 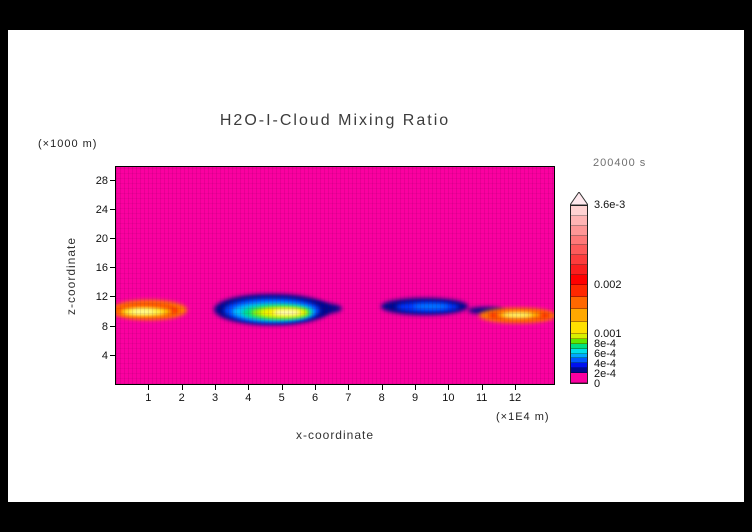 What do you see at coordinates (104, 355) in the screenshot?
I see `y-tick-label: 4` at bounding box center [104, 355].